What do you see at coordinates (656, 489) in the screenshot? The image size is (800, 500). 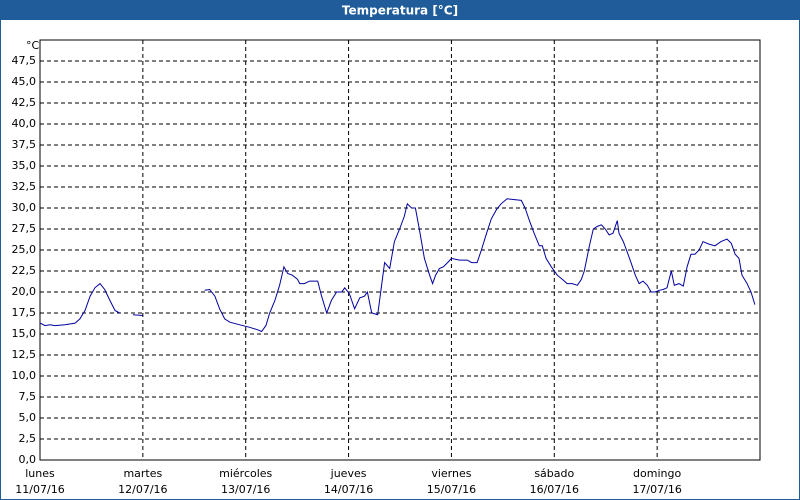 I see `x-tick-date: 17/07/16` at bounding box center [656, 489].